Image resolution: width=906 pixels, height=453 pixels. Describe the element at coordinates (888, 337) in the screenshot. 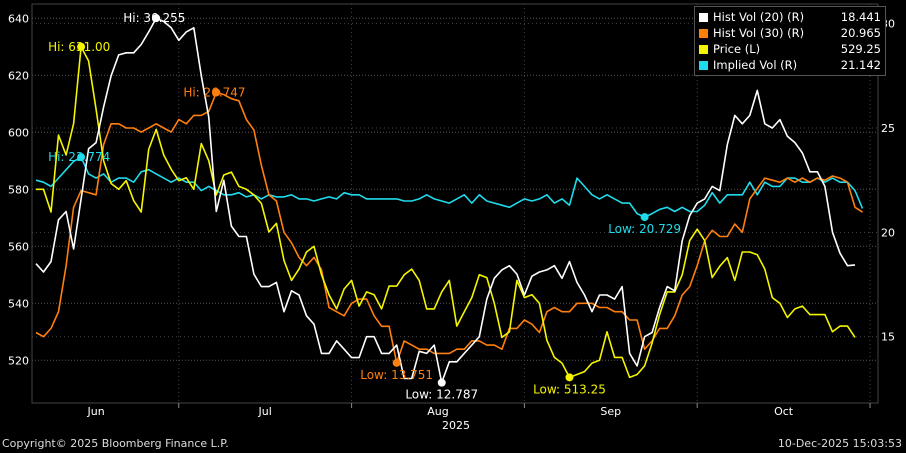

I see `right-tick-label: 15` at that location.